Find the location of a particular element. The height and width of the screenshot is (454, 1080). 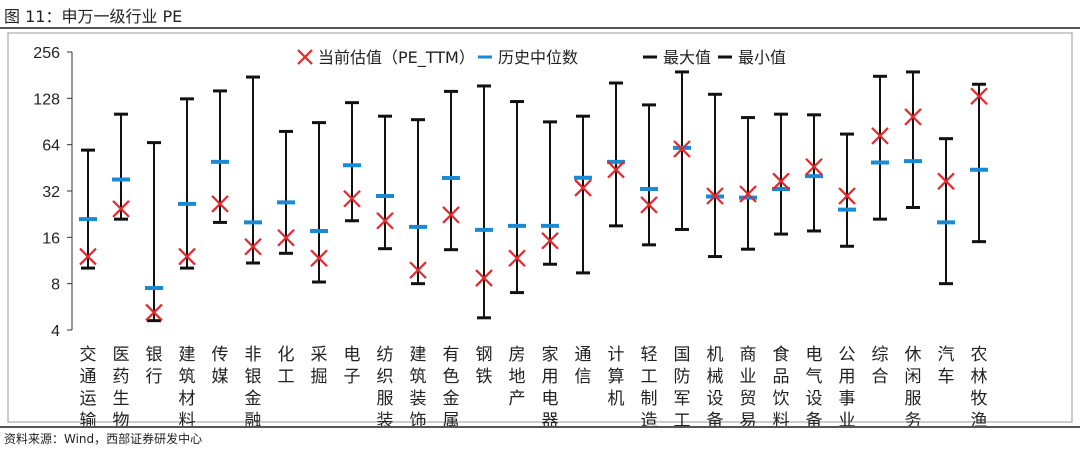

x-label-char: 建 is located at coordinates (187, 355).